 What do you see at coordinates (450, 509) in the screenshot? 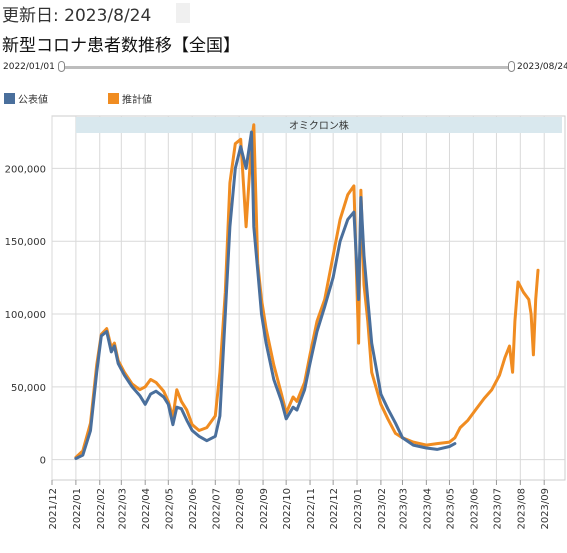
I see `x-tick-label: 2023/05` at bounding box center [450, 509].